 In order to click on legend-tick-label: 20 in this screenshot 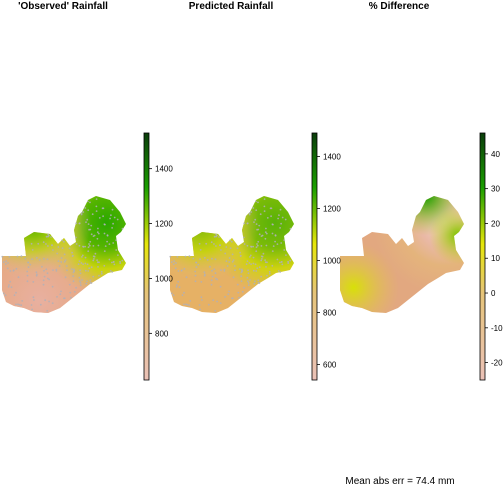, I will do `click(495, 223)`.